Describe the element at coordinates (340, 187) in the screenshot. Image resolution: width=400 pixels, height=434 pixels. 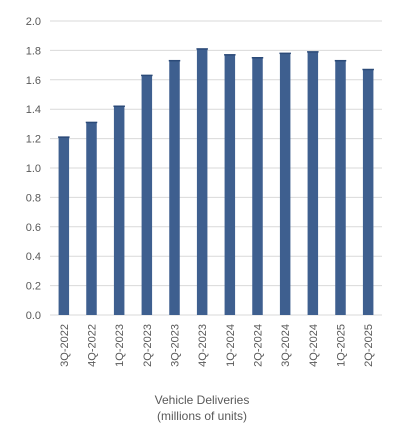
I see `bar-1Q-2025` at that location.